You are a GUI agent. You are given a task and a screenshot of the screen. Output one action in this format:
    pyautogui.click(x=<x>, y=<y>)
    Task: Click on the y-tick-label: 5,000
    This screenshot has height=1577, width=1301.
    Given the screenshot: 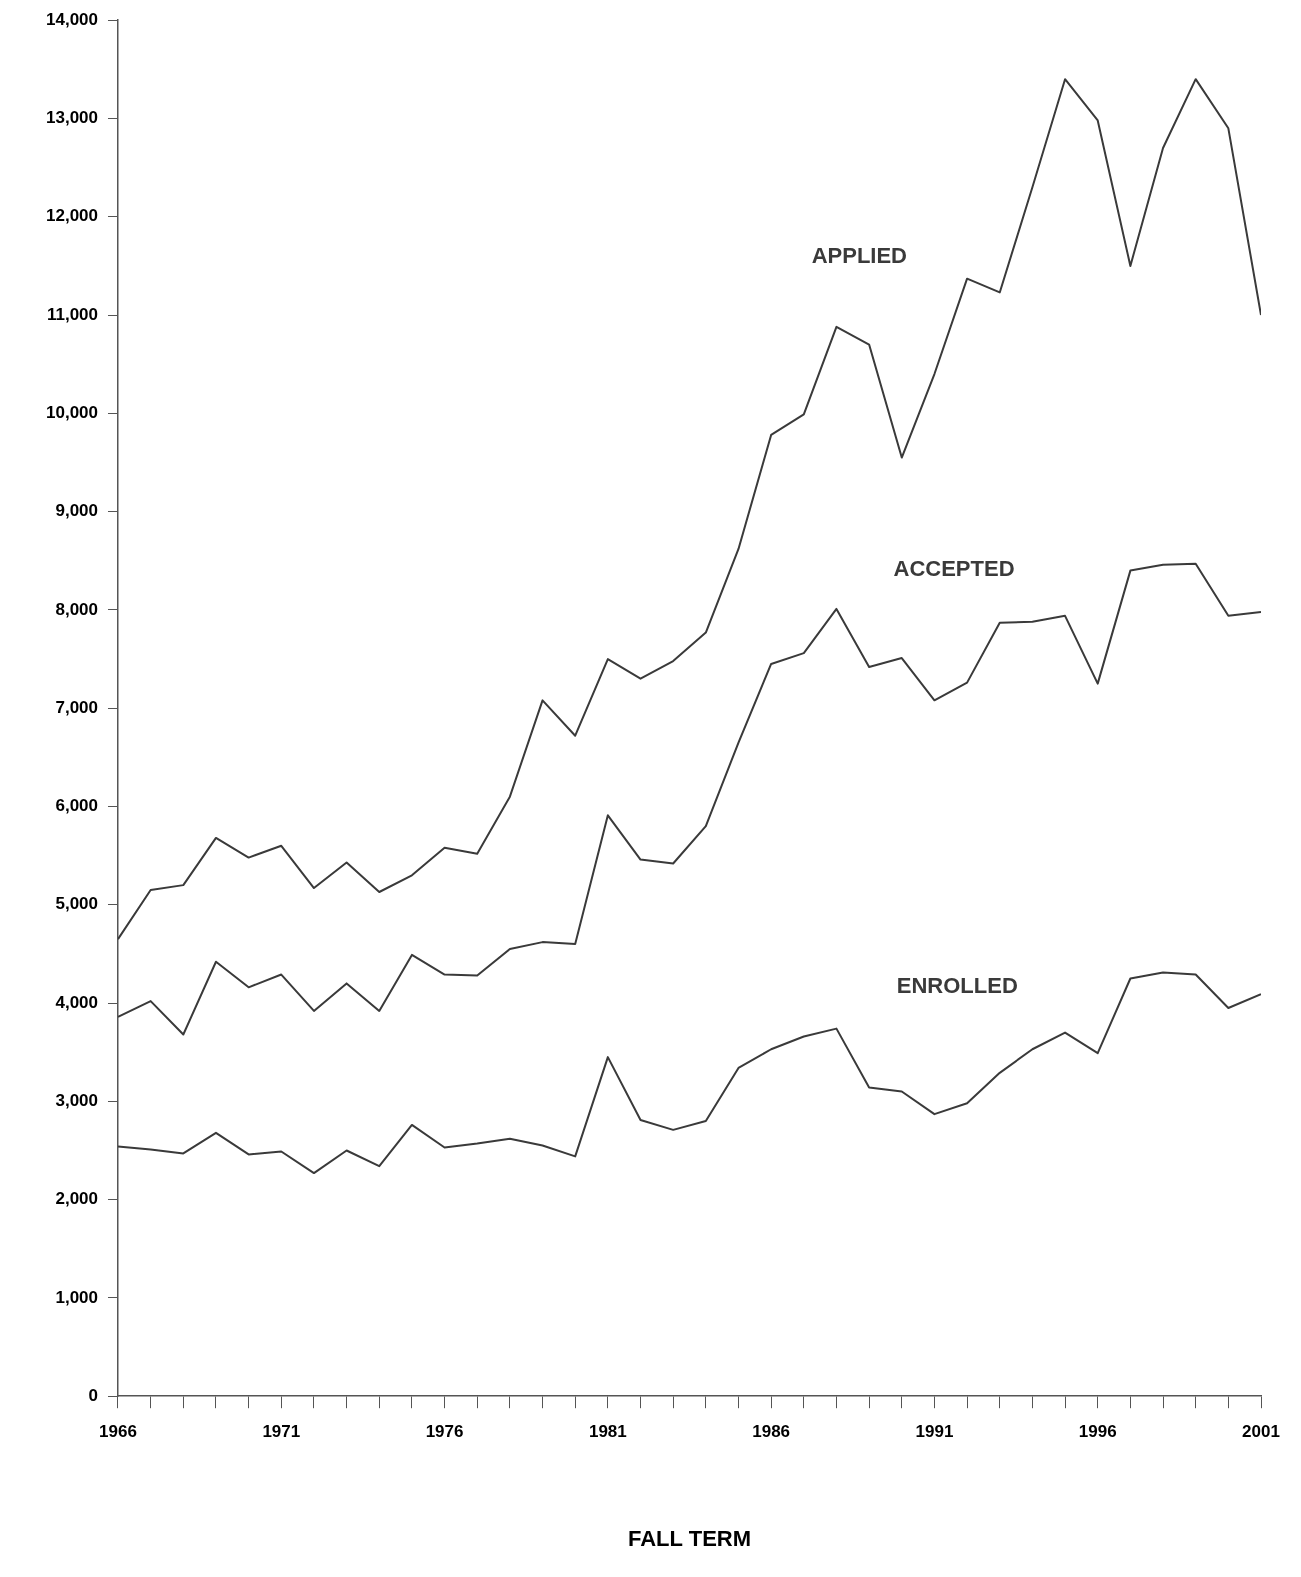 What is the action you would take?
    pyautogui.click(x=76, y=904)
    